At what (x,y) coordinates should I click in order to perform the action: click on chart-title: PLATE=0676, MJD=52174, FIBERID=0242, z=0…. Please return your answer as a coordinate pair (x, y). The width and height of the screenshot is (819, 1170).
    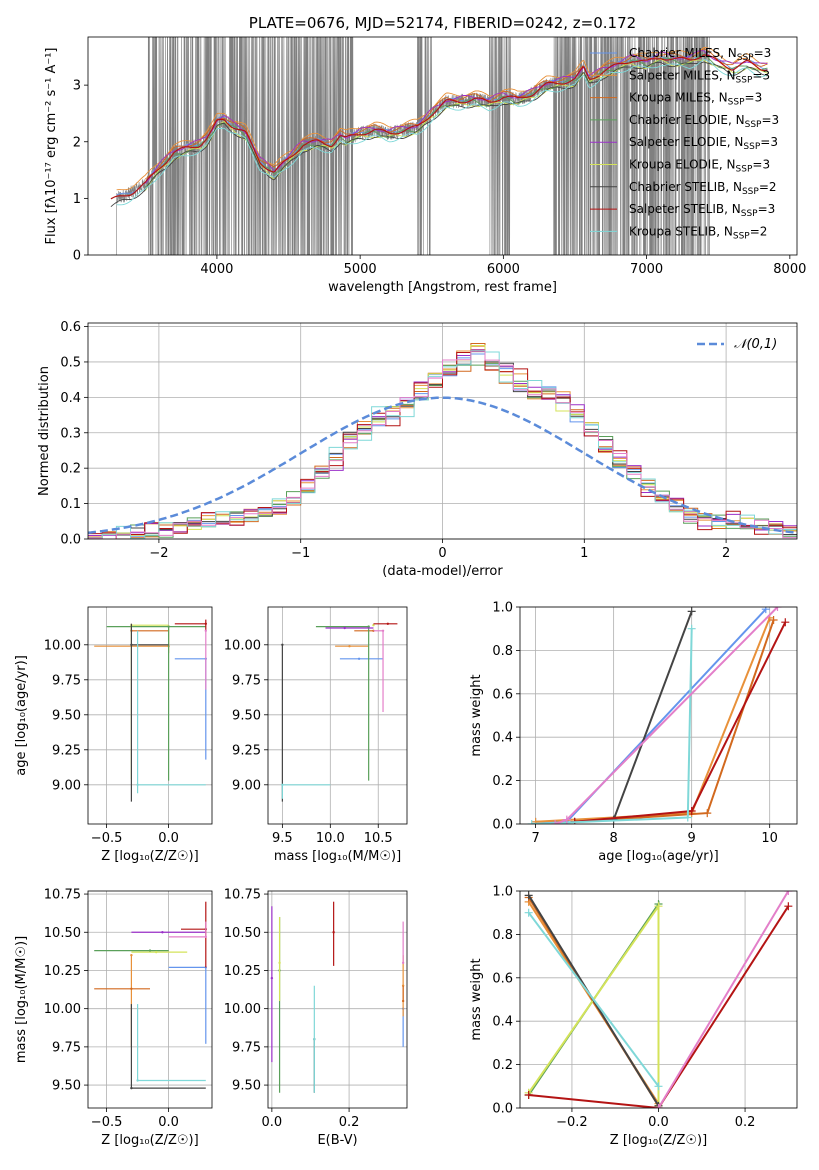
    Looking at the image, I should click on (442, 23).